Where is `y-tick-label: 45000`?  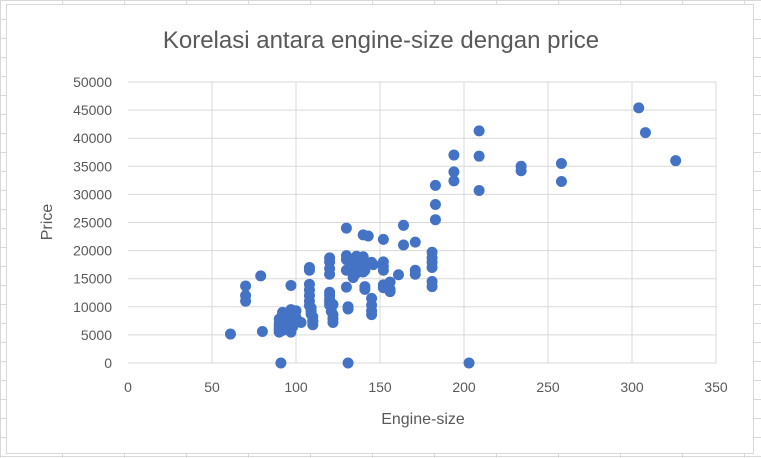
y-tick-label: 45000 is located at coordinates (92, 110).